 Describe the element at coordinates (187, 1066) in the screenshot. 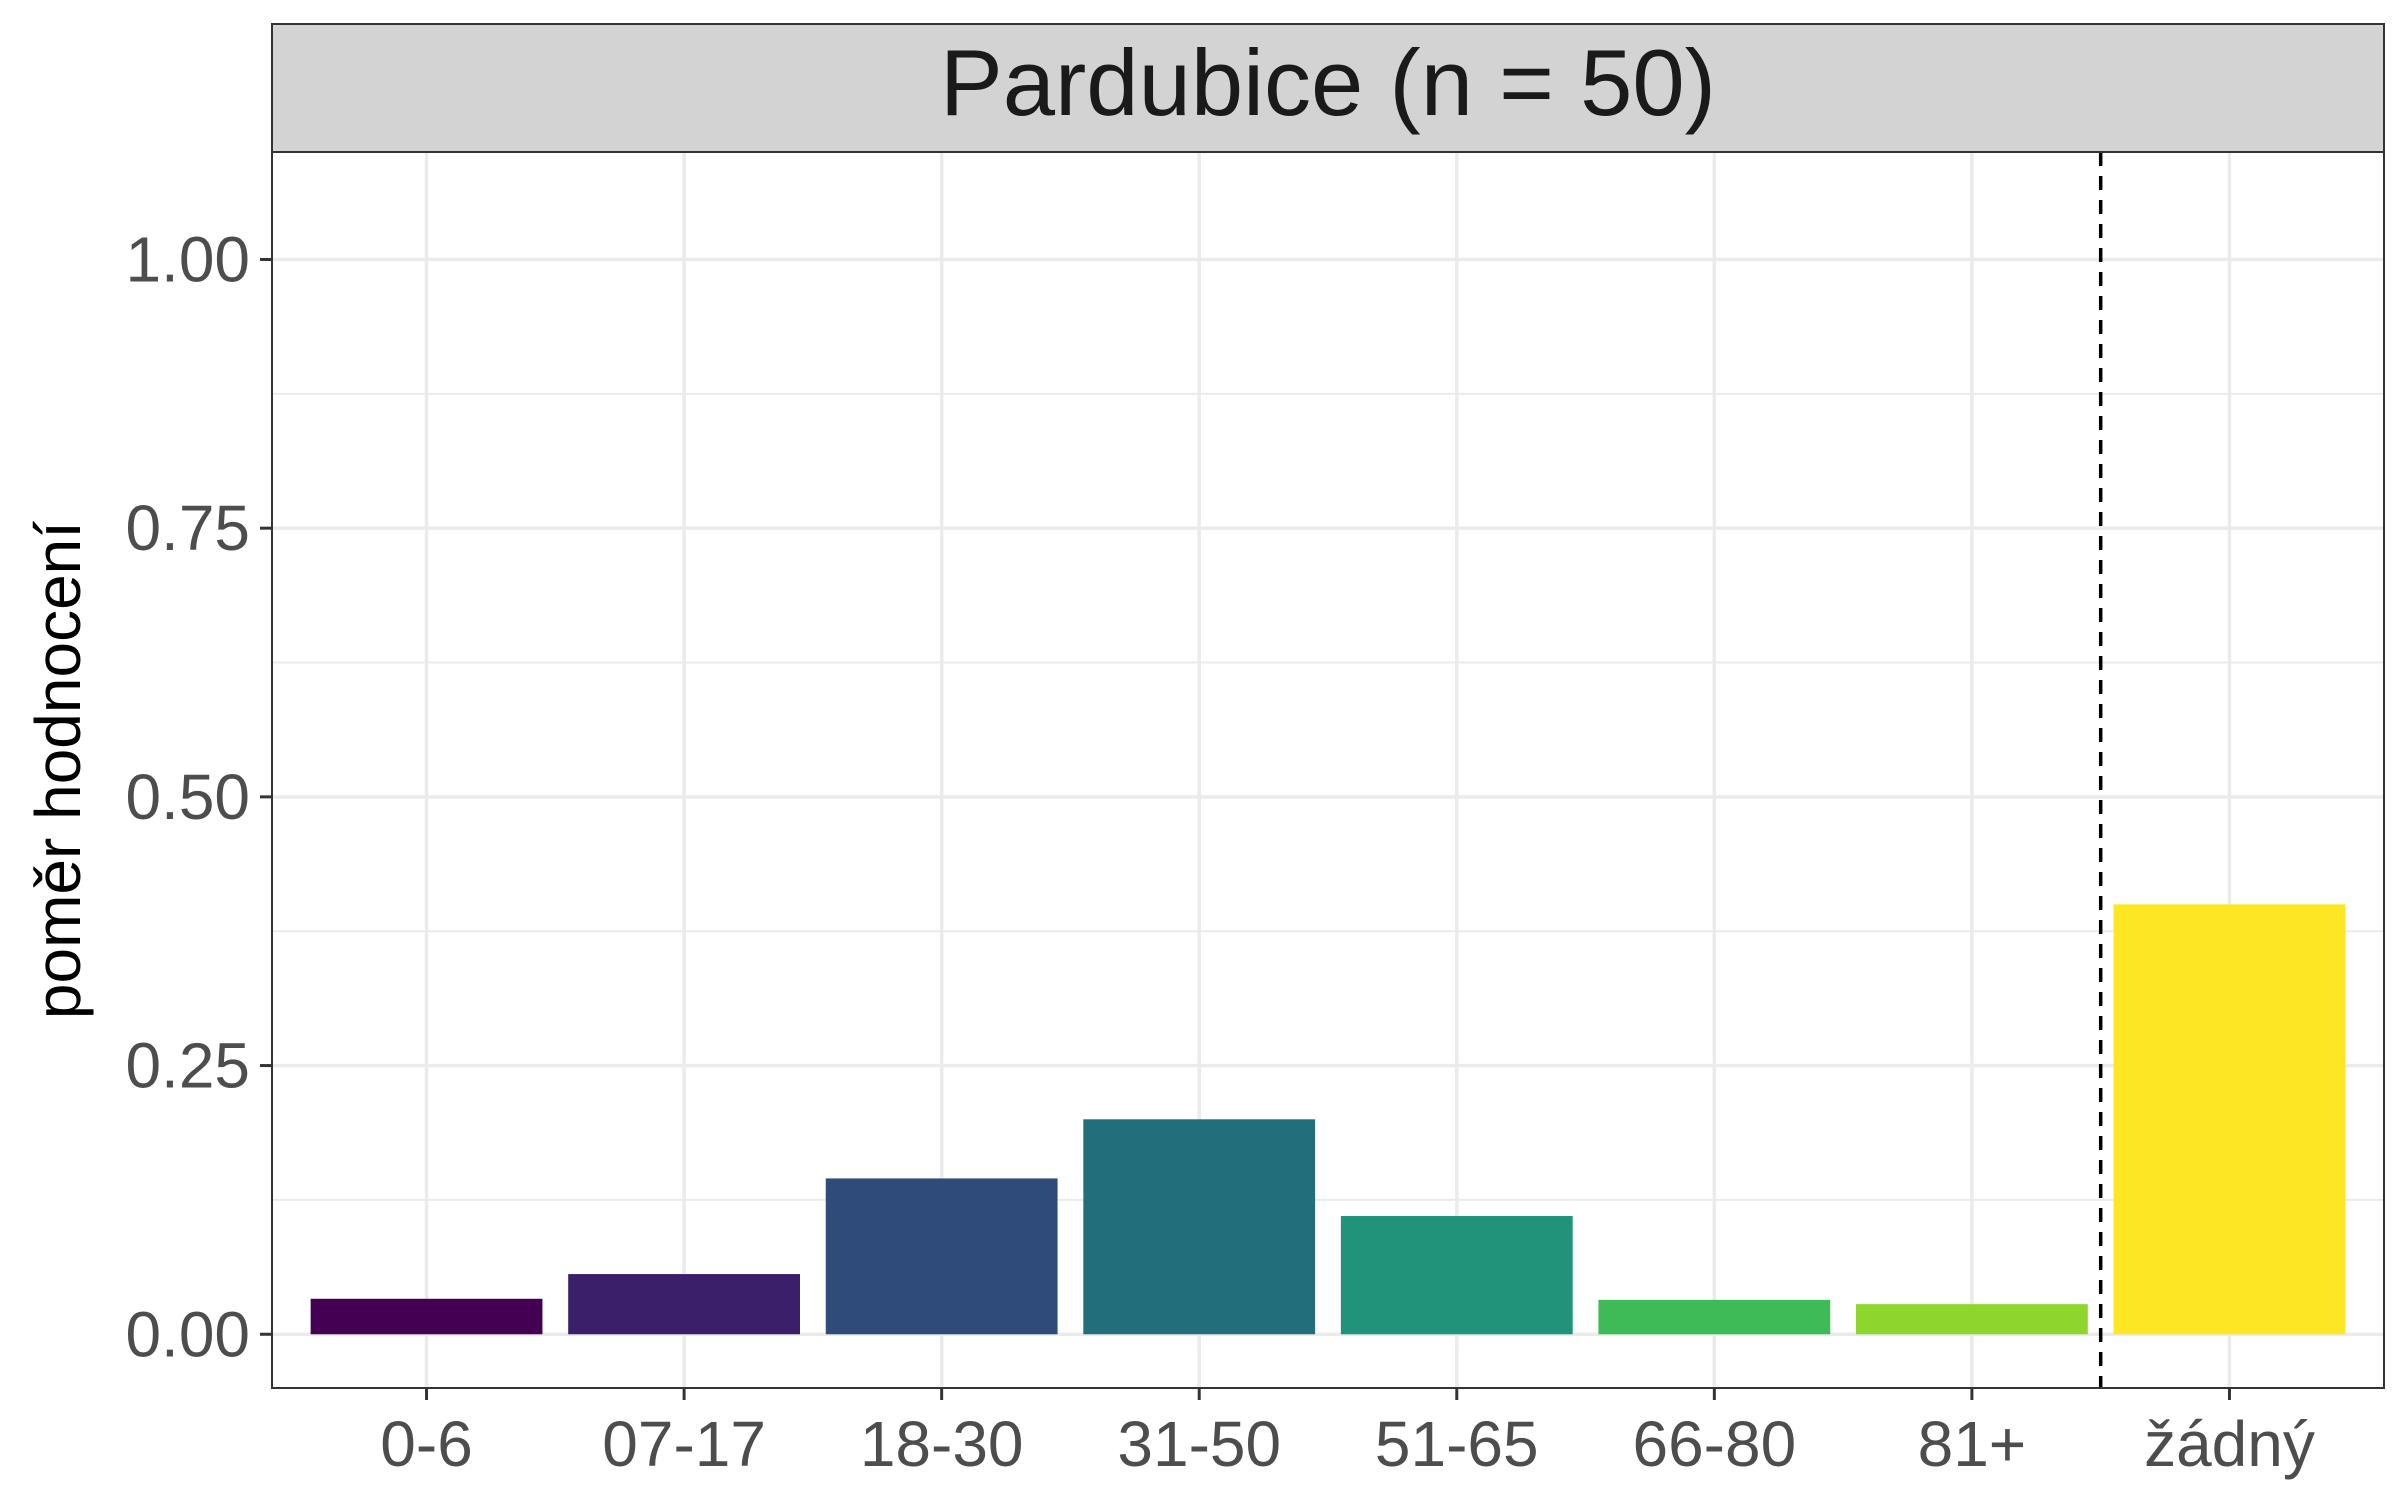

I see `y-tick-label: 0.25` at that location.